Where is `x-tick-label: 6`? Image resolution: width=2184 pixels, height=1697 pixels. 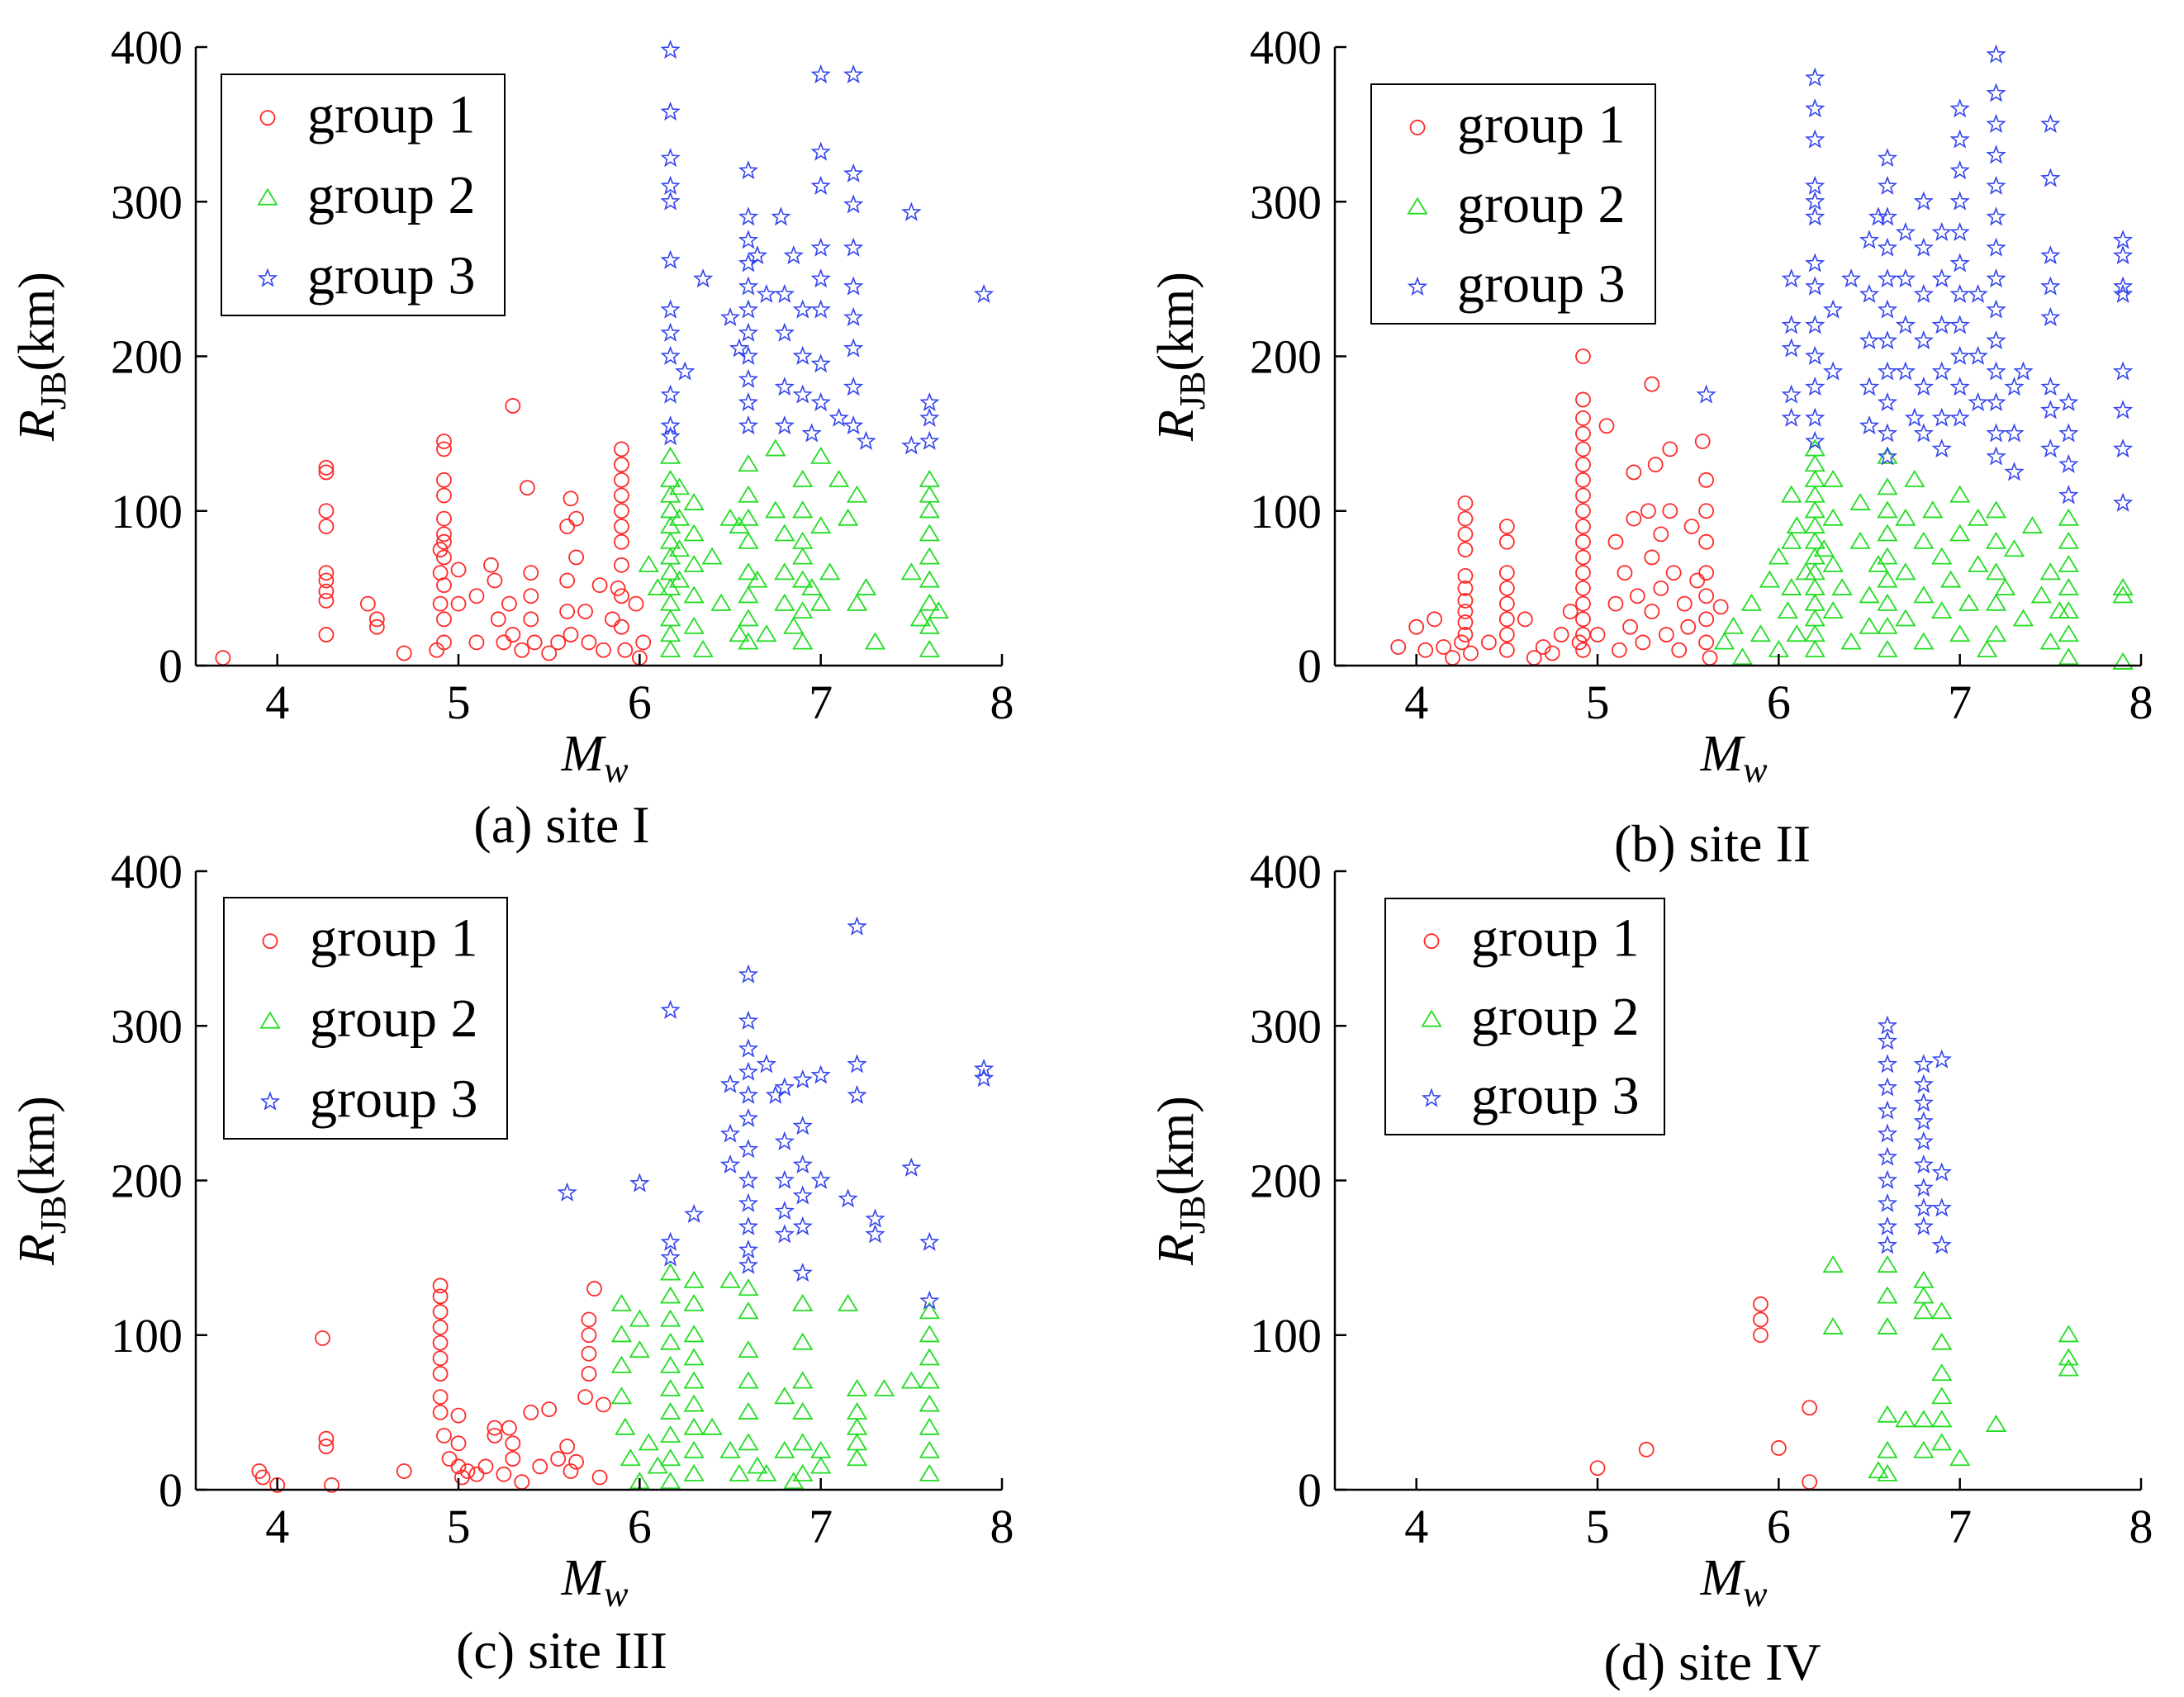
x-tick-label: 6 is located at coordinates (640, 702).